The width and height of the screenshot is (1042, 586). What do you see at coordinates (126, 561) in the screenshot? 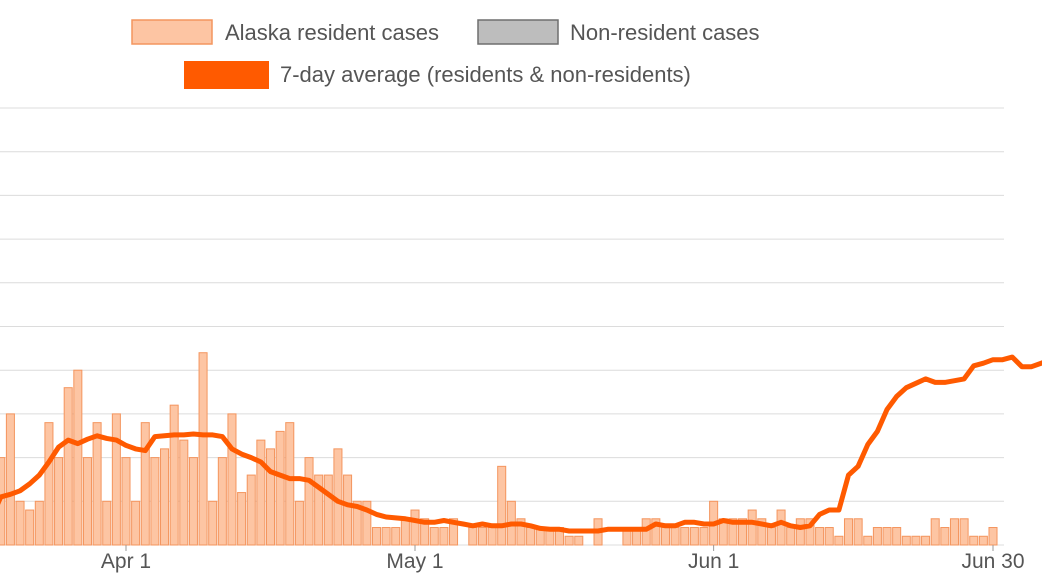
I see `x-tick-label: Apr 1` at bounding box center [126, 561].